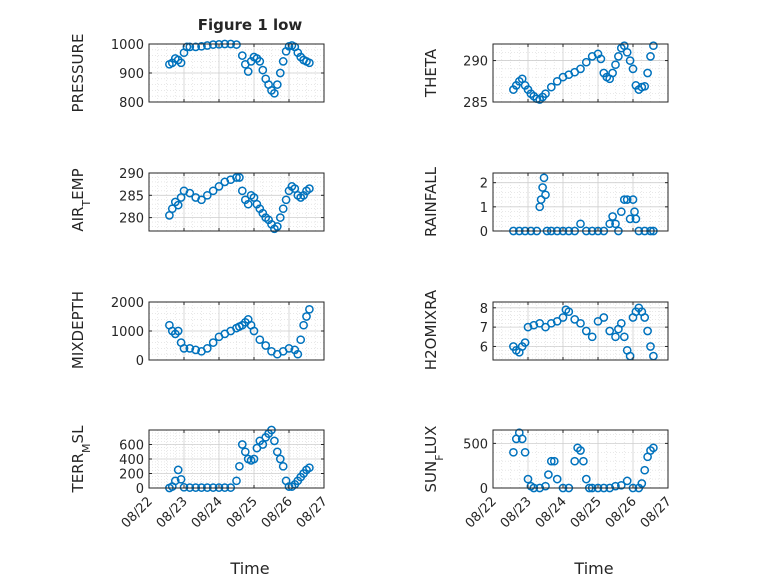 This screenshot has width=778, height=583. What do you see at coordinates (656, 512) in the screenshot?
I see `x-tick-label: 08/27` at bounding box center [656, 512].